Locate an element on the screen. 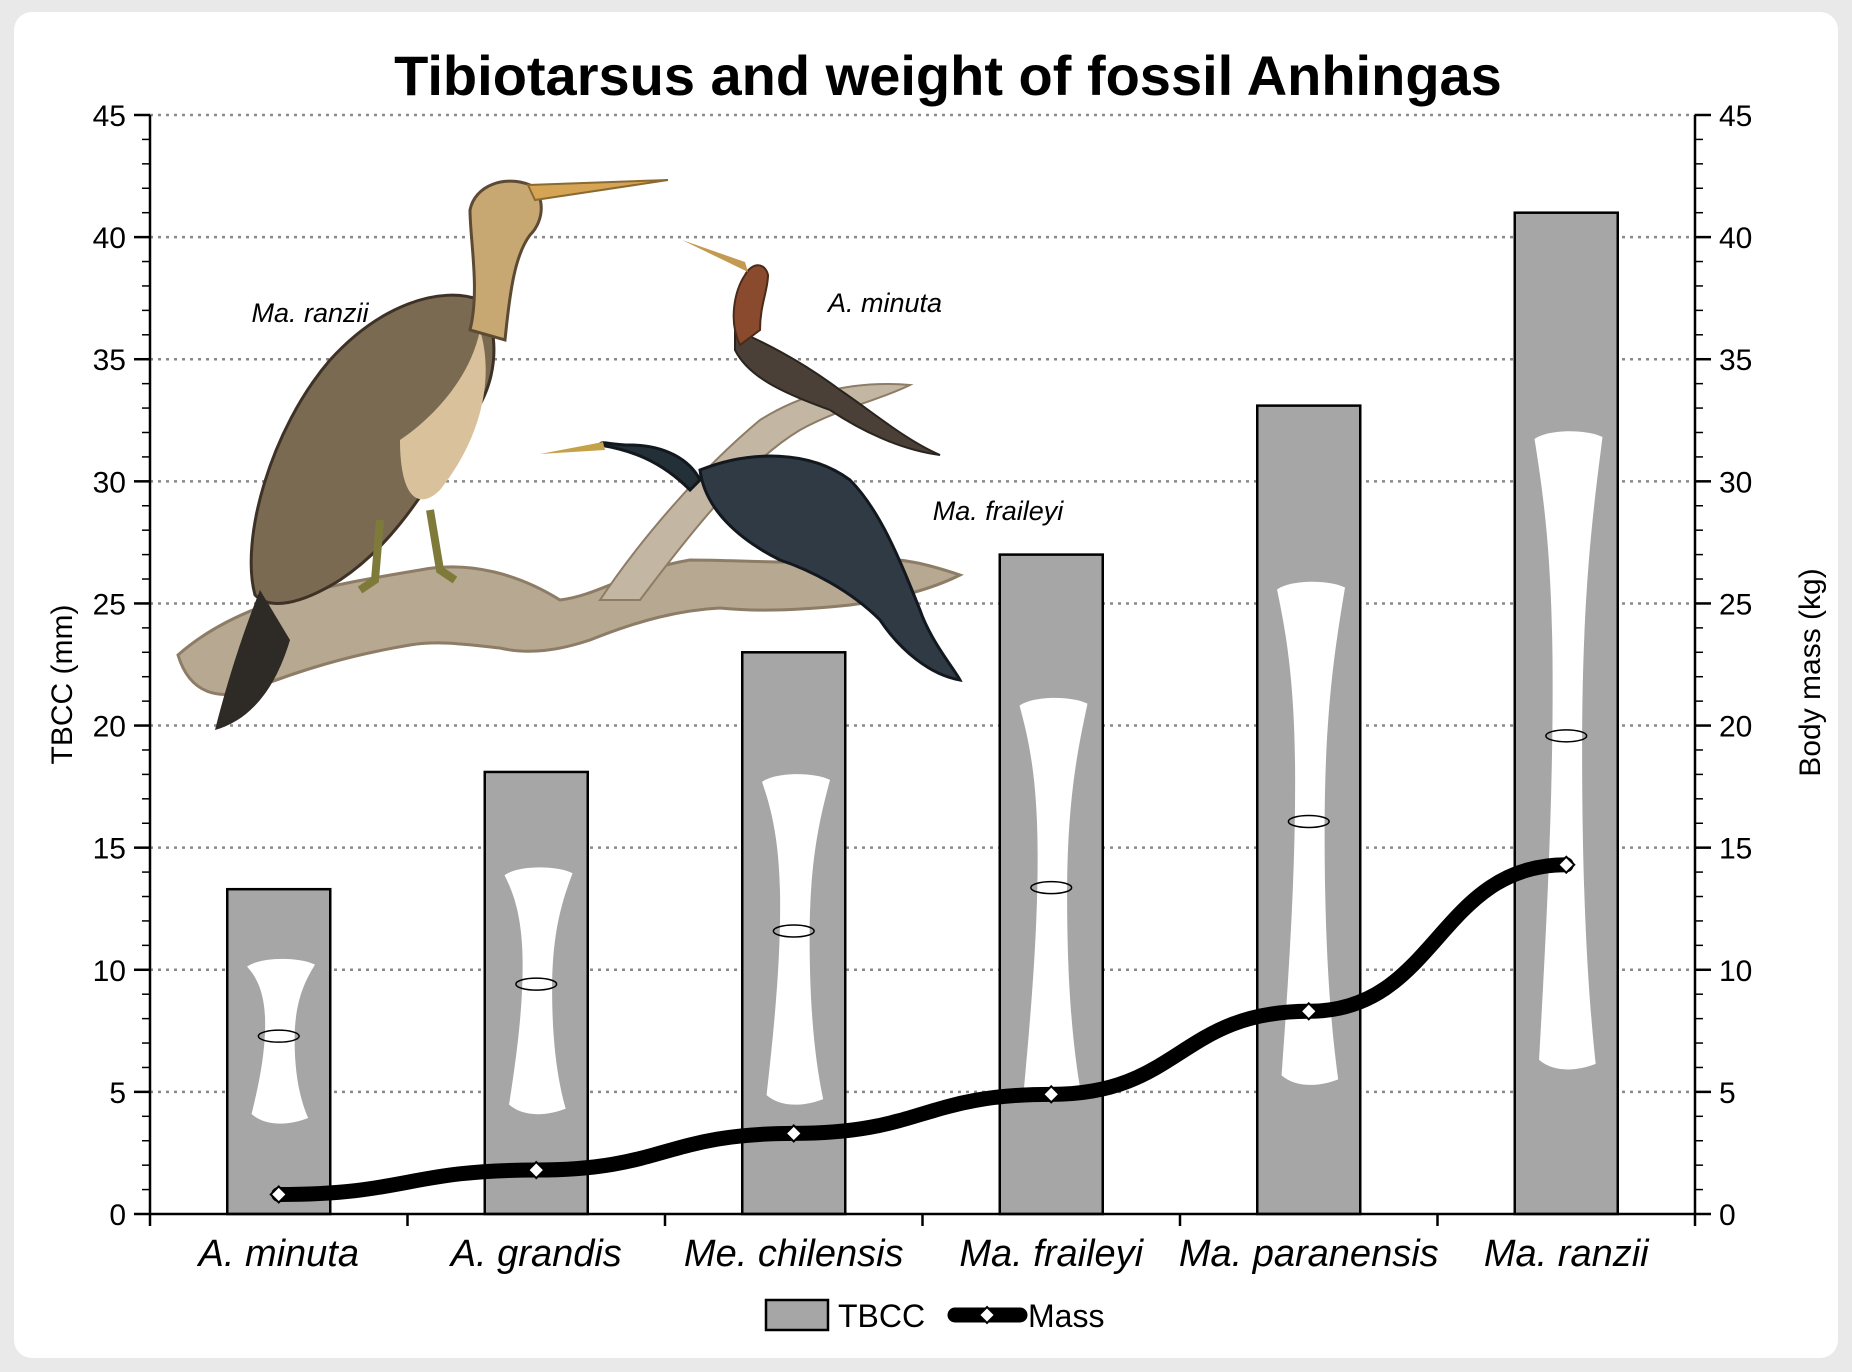  y-tick-label-left: 15 is located at coordinates (109, 849).